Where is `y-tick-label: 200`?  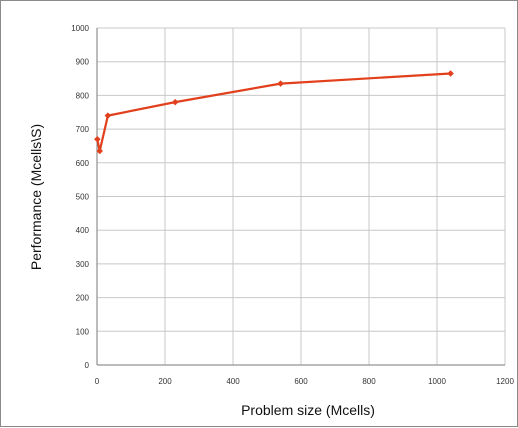 y-tick-label: 200 is located at coordinates (83, 298).